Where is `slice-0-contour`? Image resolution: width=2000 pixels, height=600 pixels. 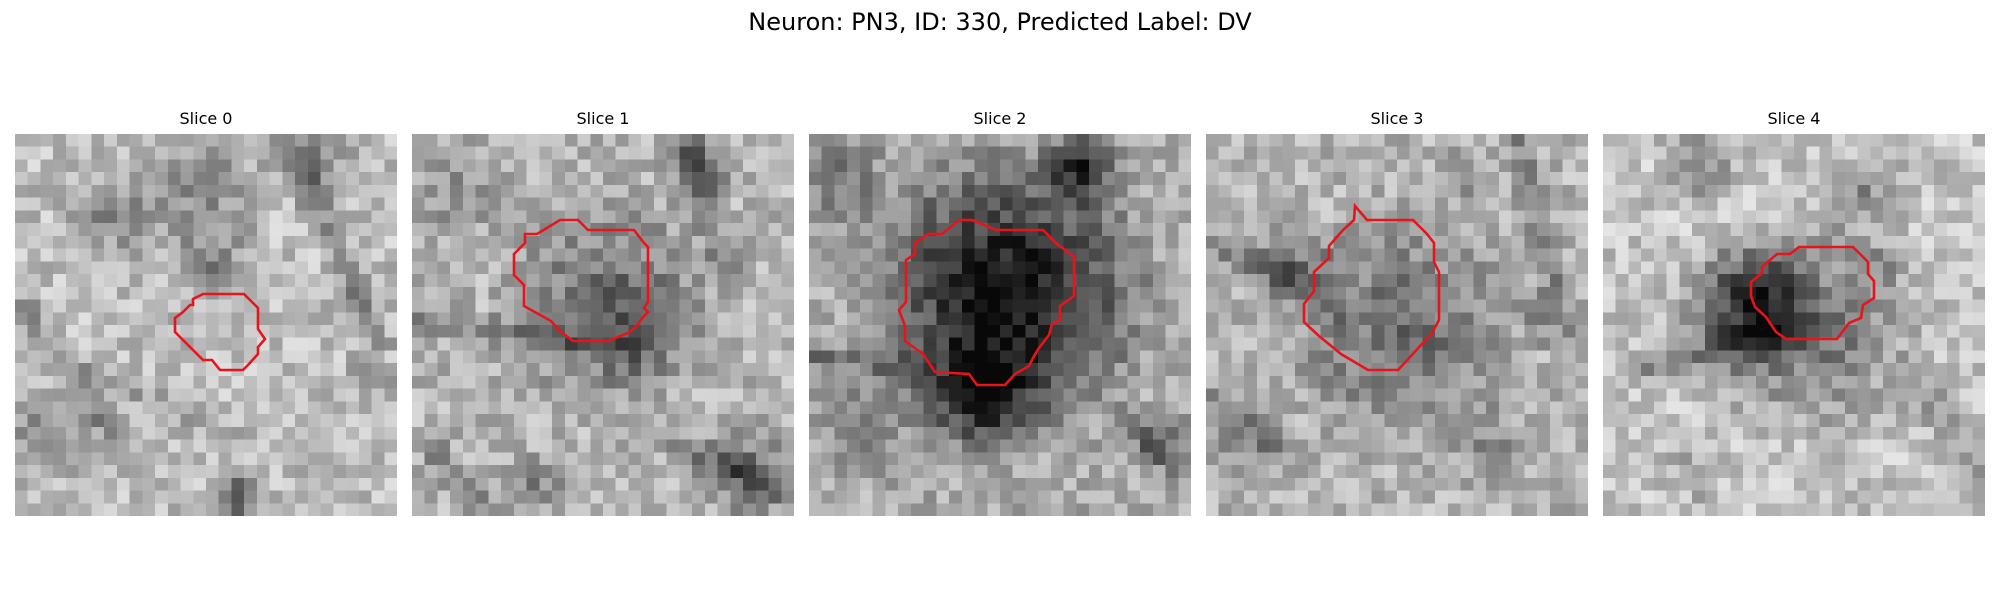 slice-0-contour is located at coordinates (220, 332).